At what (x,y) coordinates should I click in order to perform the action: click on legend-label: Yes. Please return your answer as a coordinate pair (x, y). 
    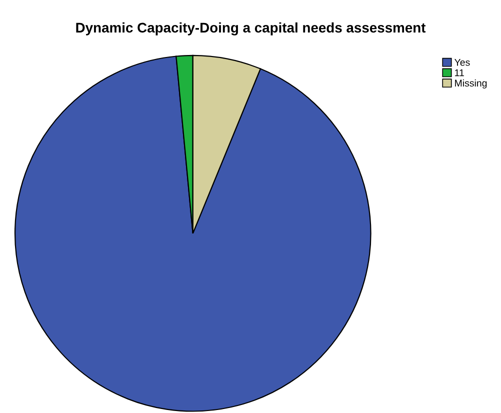
    Looking at the image, I should click on (462, 62).